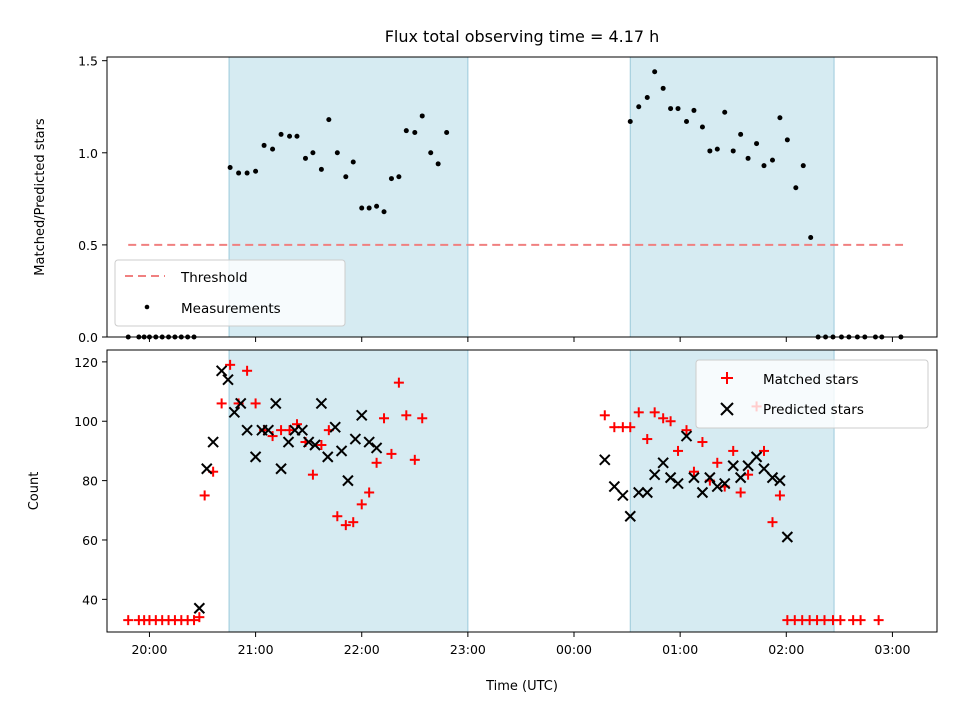 This screenshot has height=724, width=960. What do you see at coordinates (813, 410) in the screenshot?
I see `legend-predicted-label: Predicted stars` at bounding box center [813, 410].